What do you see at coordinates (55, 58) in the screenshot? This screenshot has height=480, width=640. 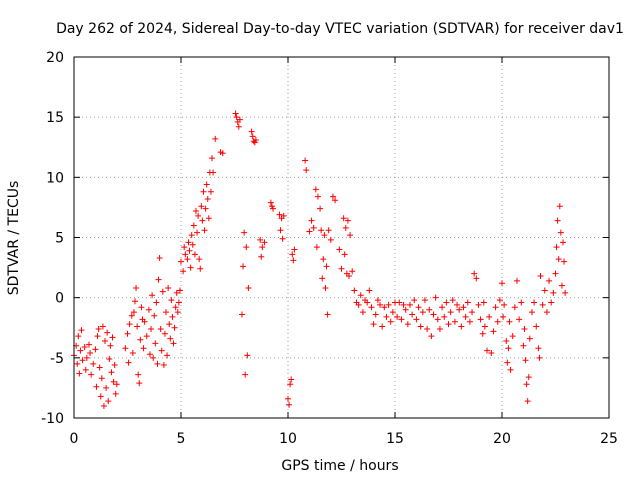 I see `y-tick-label: 20` at bounding box center [55, 58].